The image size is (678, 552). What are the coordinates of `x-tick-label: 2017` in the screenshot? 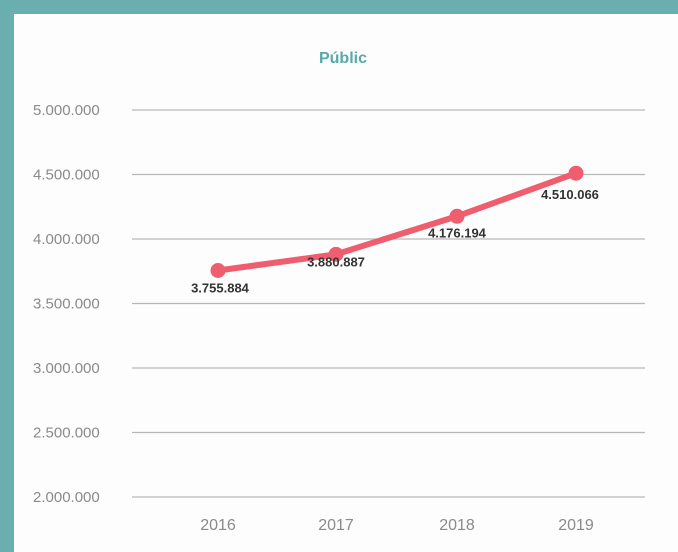 It's located at (336, 525).